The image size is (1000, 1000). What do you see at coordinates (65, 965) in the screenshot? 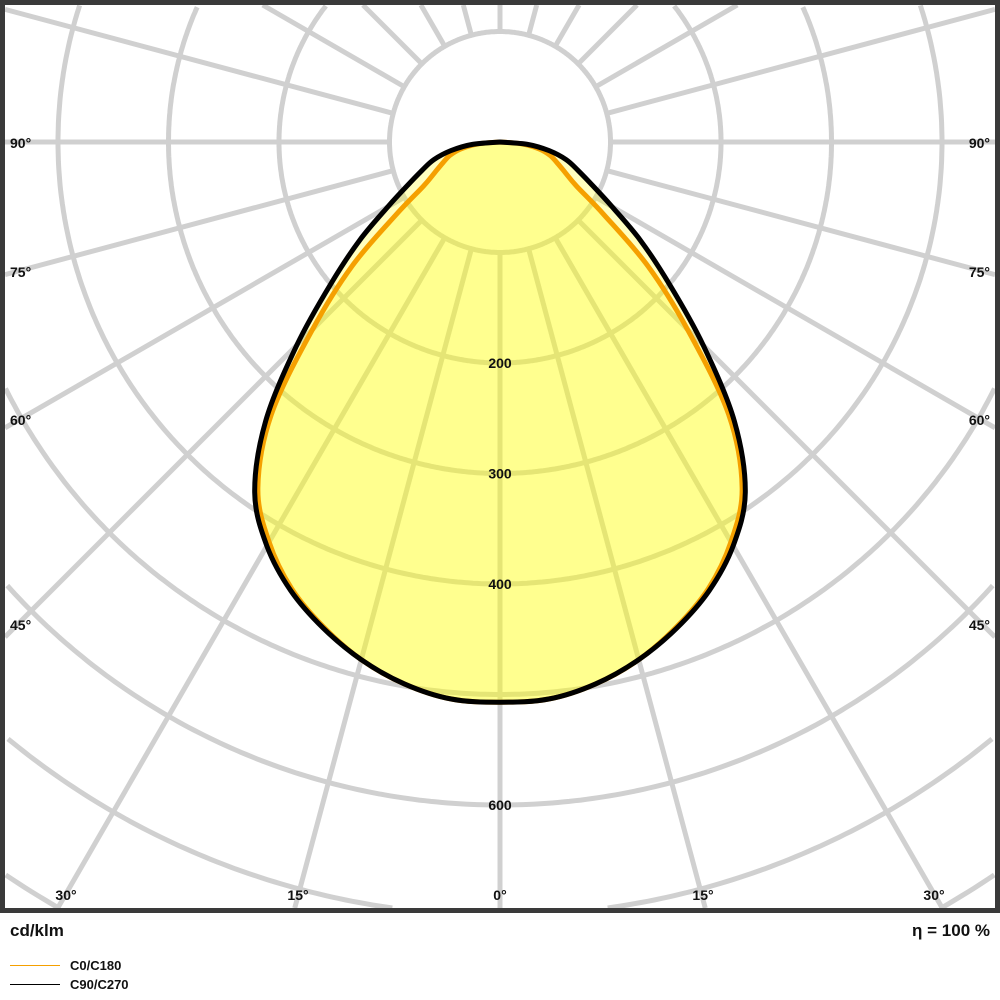
I see `legend-item-c0-c180: C0/C180` at bounding box center [65, 965].